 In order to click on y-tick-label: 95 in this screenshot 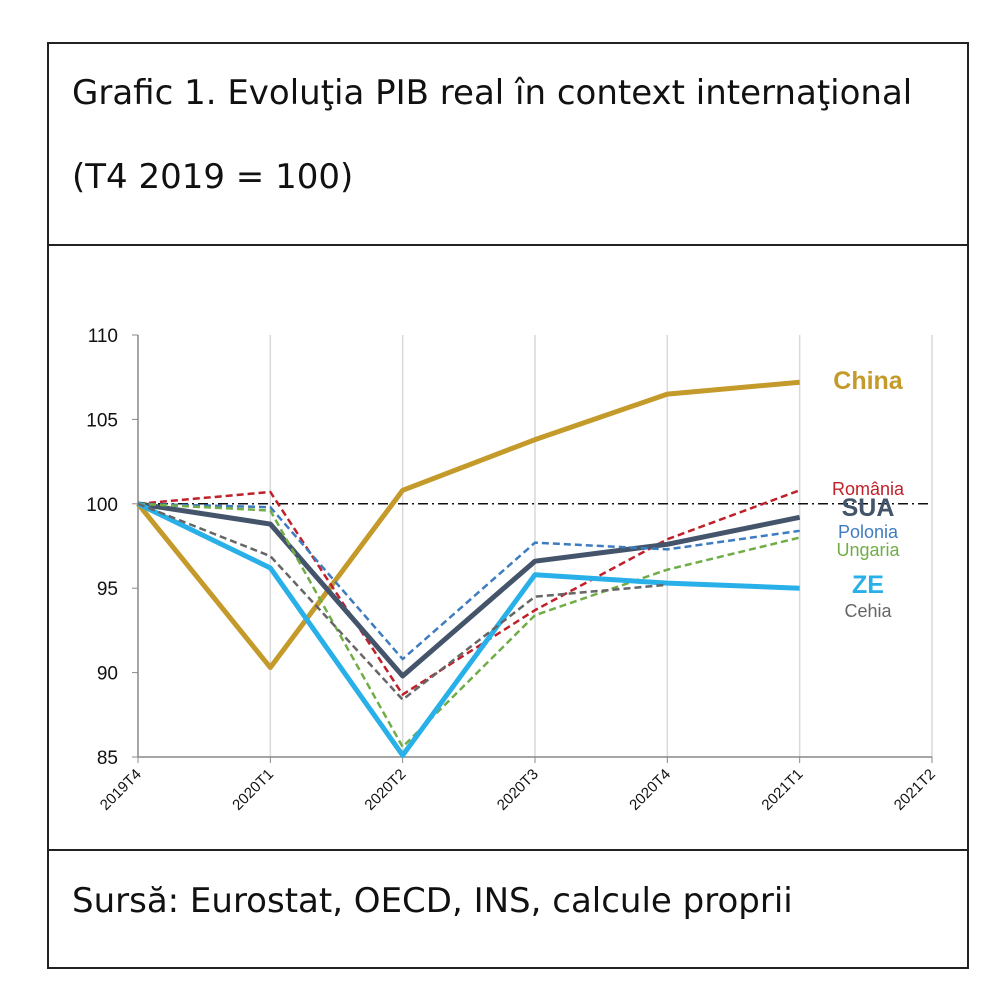, I will do `click(107, 589)`.